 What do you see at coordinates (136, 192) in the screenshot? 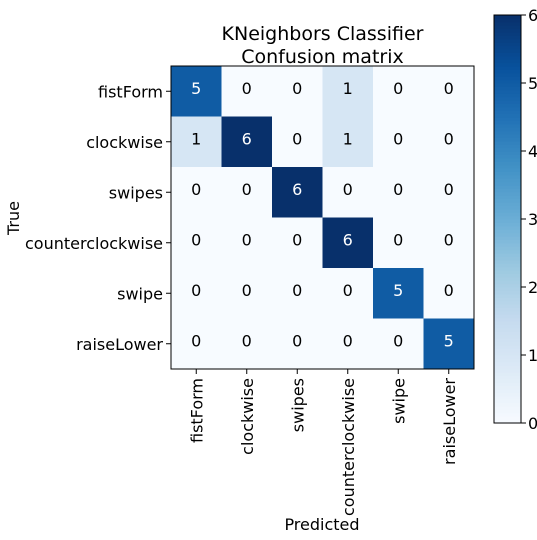
I see `y-tick-label: swipes` at bounding box center [136, 192].